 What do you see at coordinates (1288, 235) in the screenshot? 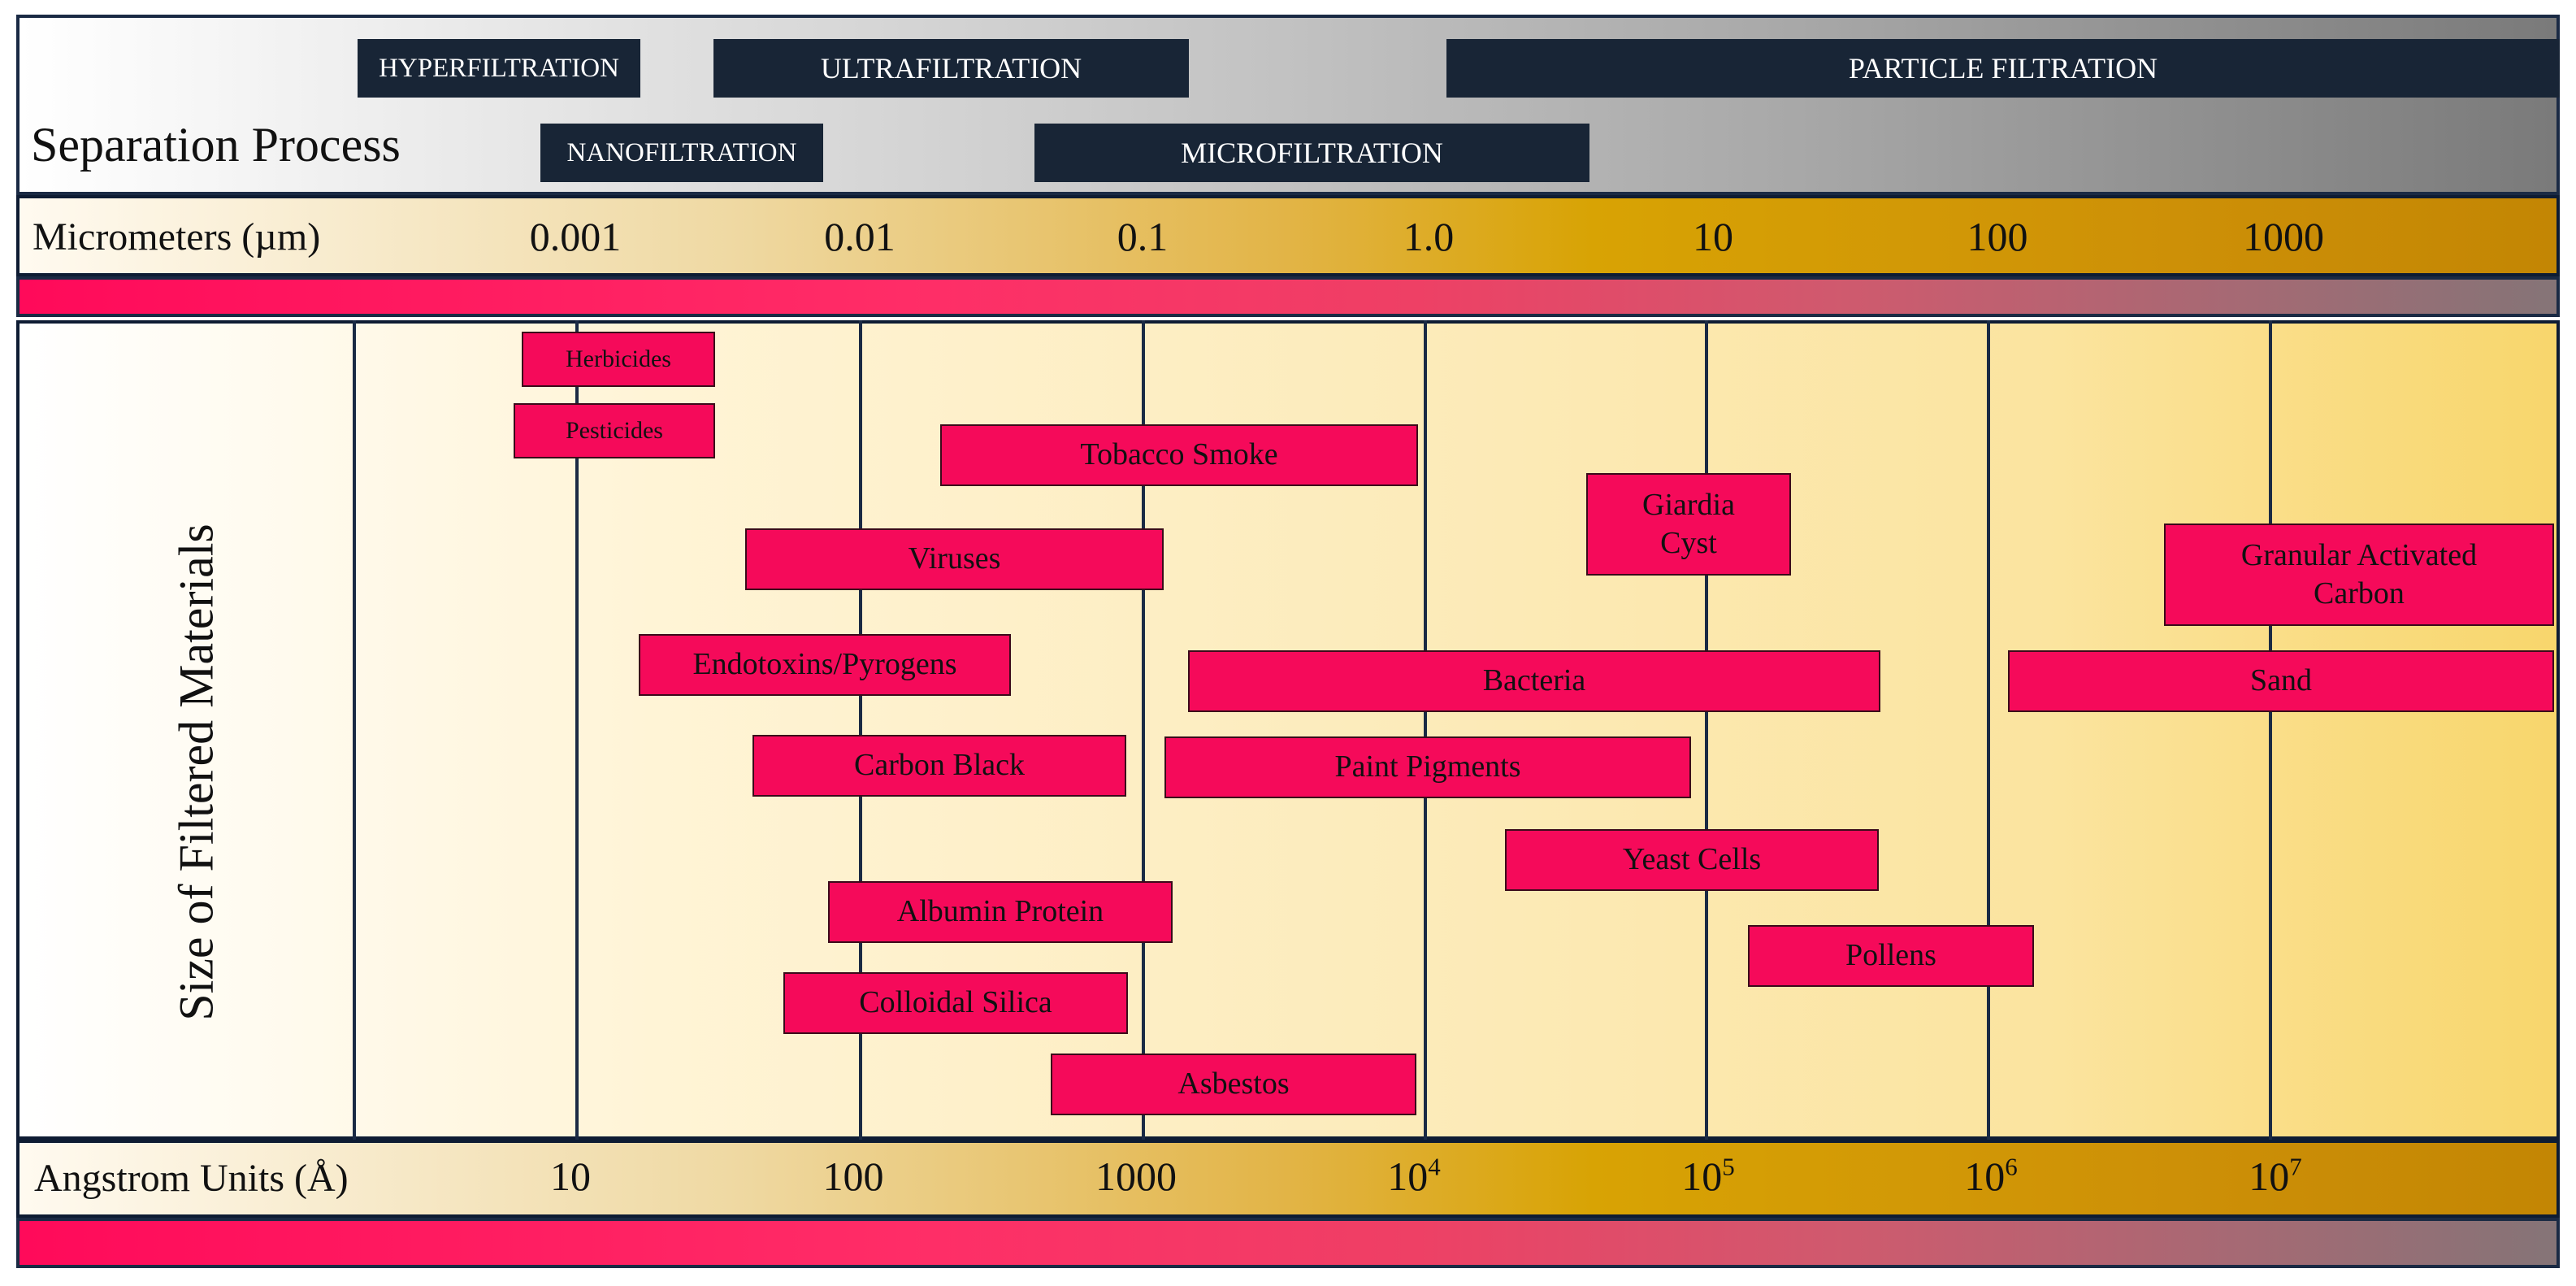
I see `micrometer-scale-band` at bounding box center [1288, 235].